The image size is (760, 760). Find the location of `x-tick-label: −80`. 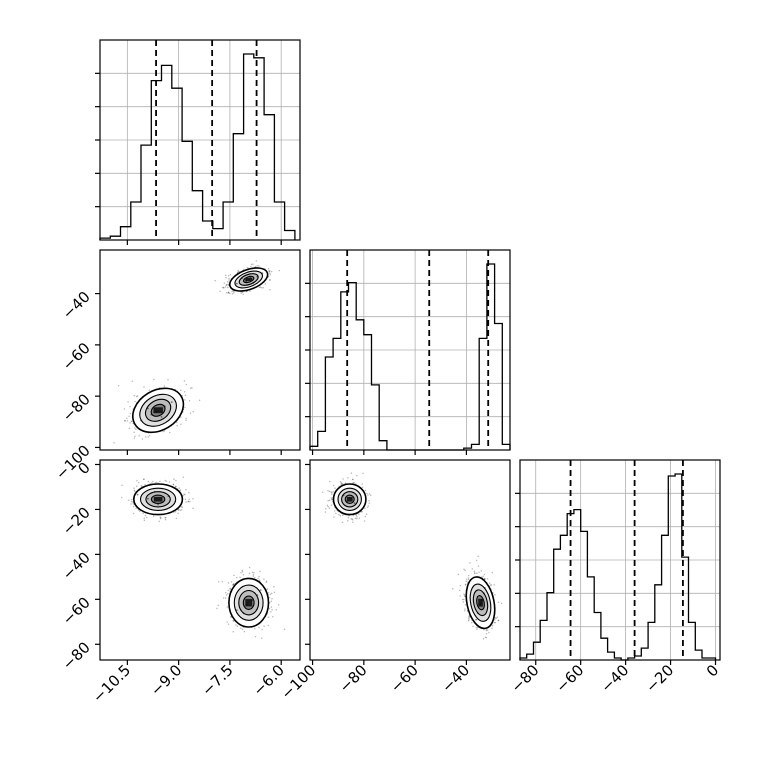

x-tick-label: −80 is located at coordinates (353, 678).